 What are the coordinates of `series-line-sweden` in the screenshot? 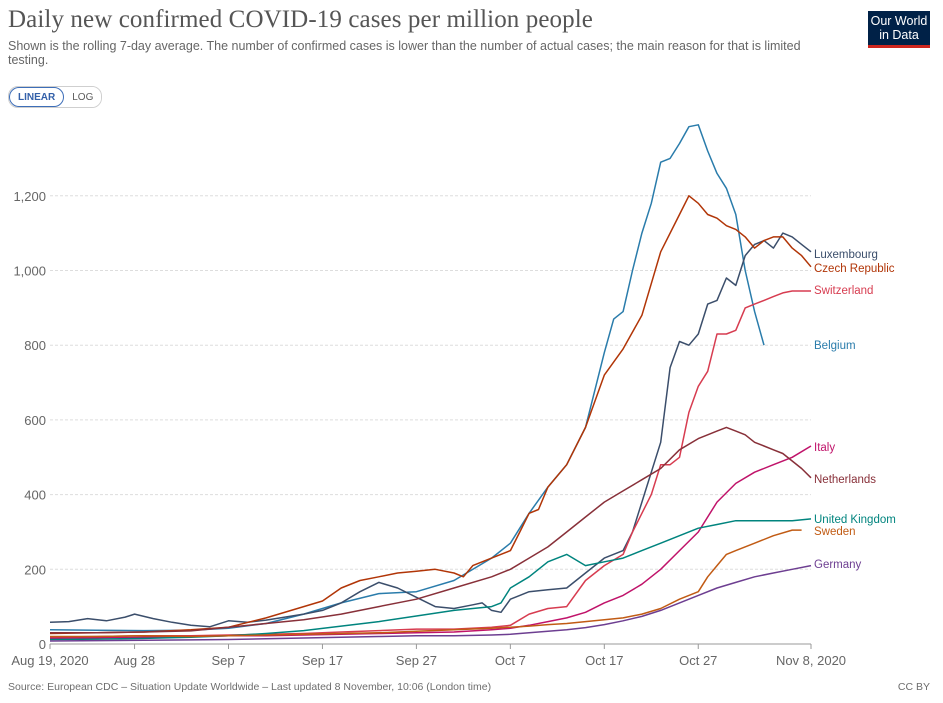 It's located at (426, 583).